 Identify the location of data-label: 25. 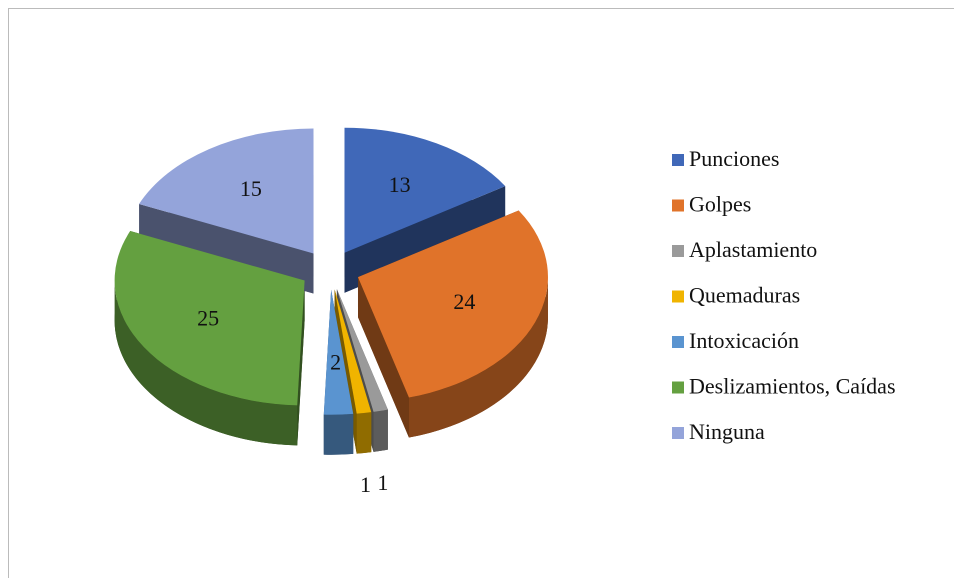
(208, 318).